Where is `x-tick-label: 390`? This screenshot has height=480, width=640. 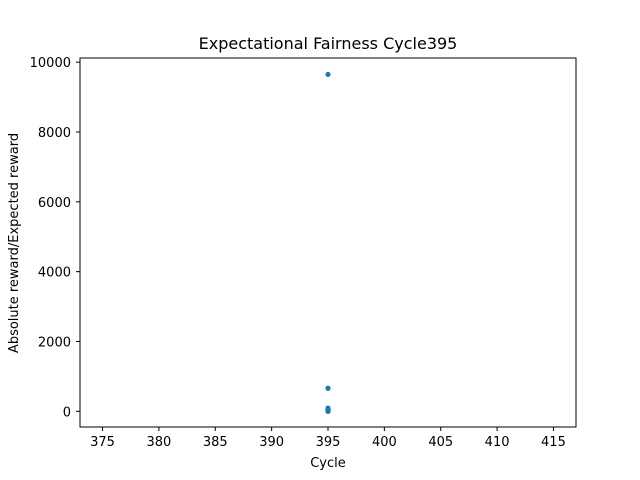 x-tick-label: 390 is located at coordinates (271, 442).